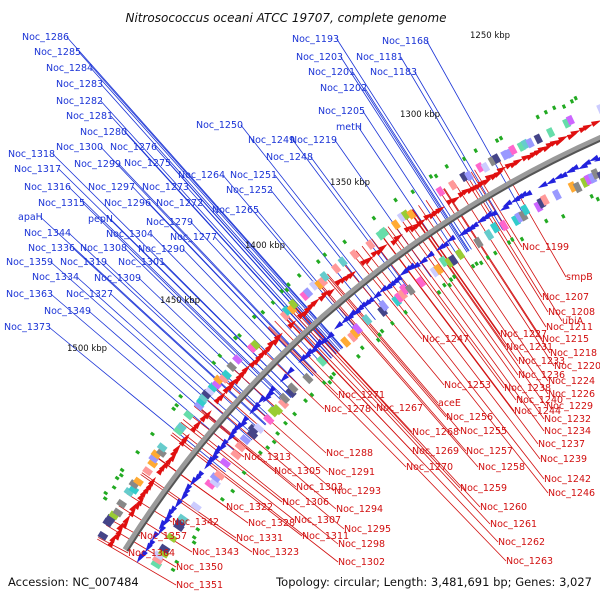 The width and height of the screenshot is (600, 600). I want to click on gene-label-reverse: Noc_1342, so click(195, 522).